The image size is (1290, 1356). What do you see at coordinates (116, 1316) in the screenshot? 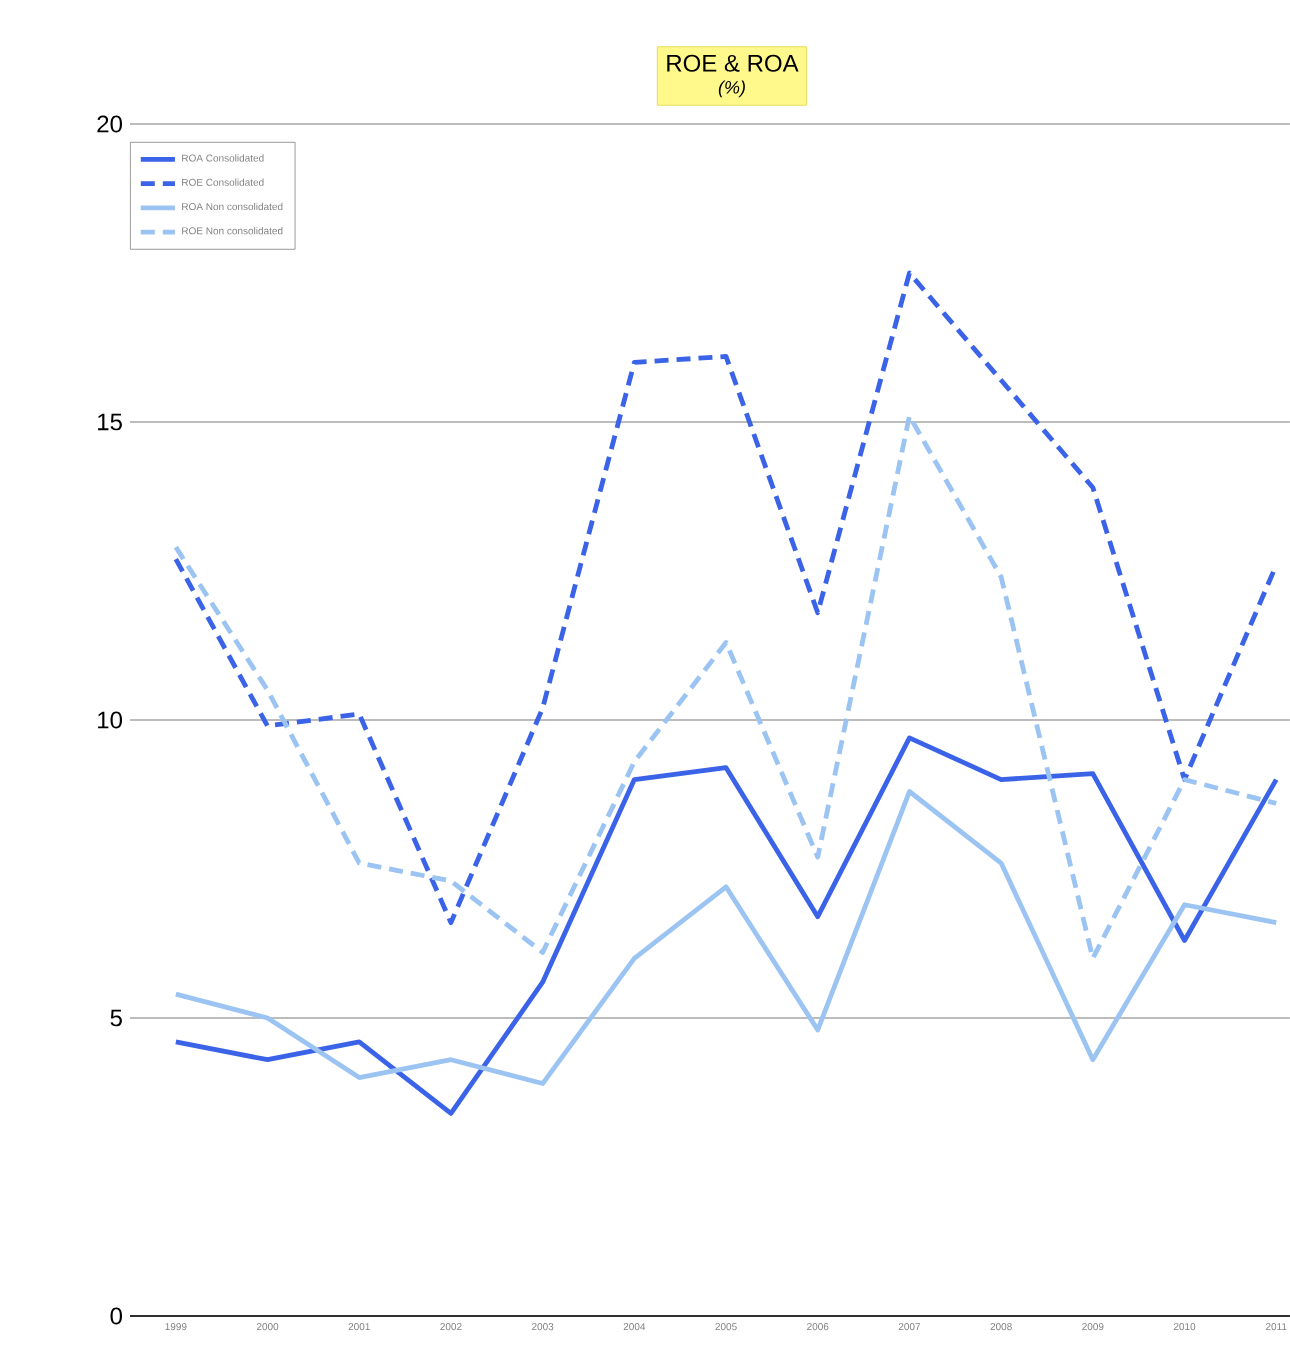
I see `y-tick-label: 0` at bounding box center [116, 1316].